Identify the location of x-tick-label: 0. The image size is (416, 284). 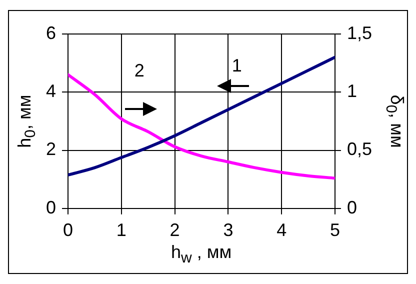
(68, 230).